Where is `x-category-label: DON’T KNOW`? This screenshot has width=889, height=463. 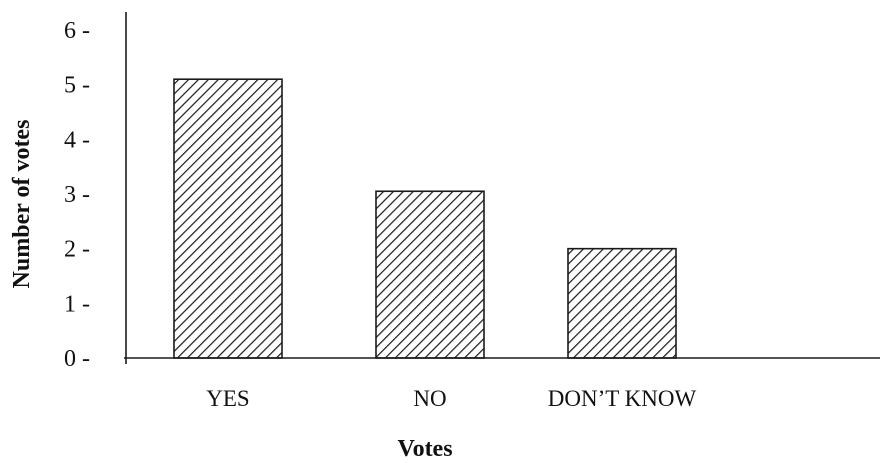 x-category-label: DON’T KNOW is located at coordinates (622, 398).